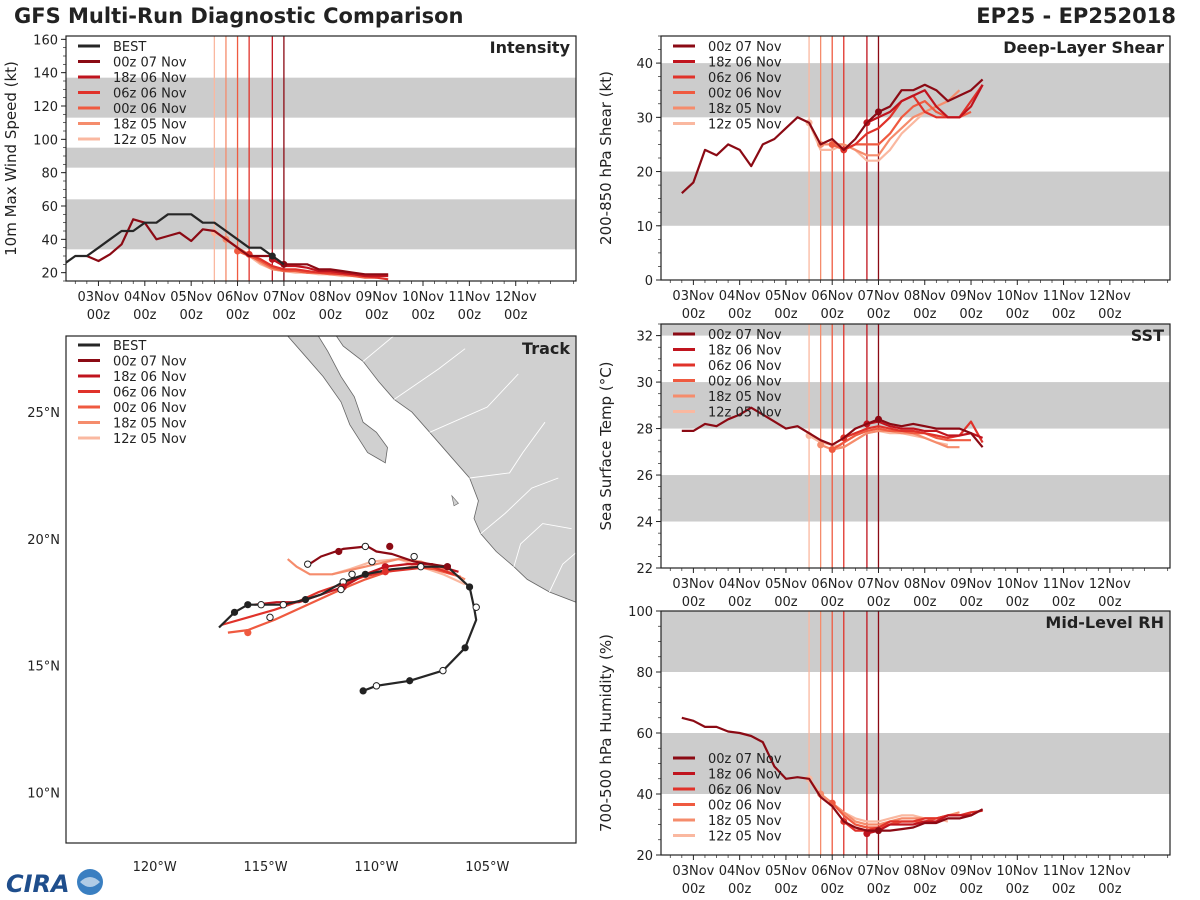 The image size is (1200, 900). Describe the element at coordinates (239, 16) in the screenshot. I see `page-title: GFS Multi-Run Diagnostic Comparison` at that location.